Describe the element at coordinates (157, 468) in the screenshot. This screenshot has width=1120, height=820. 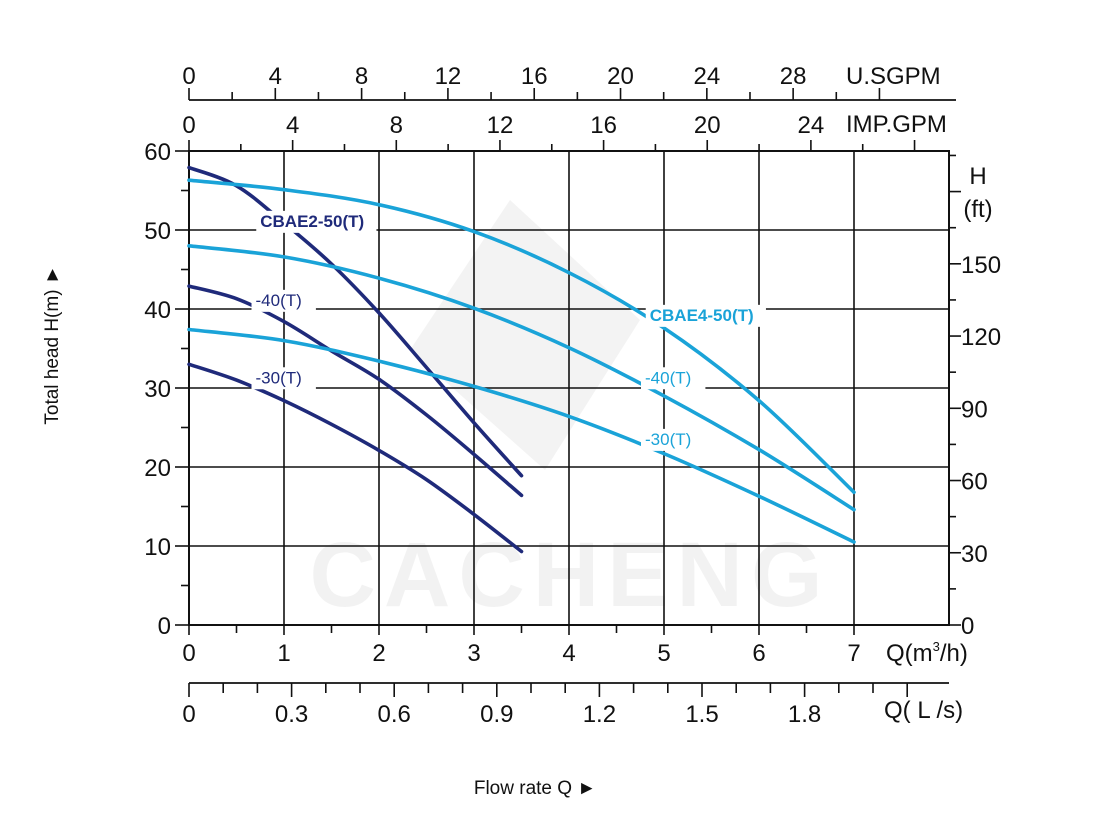
I see `y-left-tick-label: 20` at that location.